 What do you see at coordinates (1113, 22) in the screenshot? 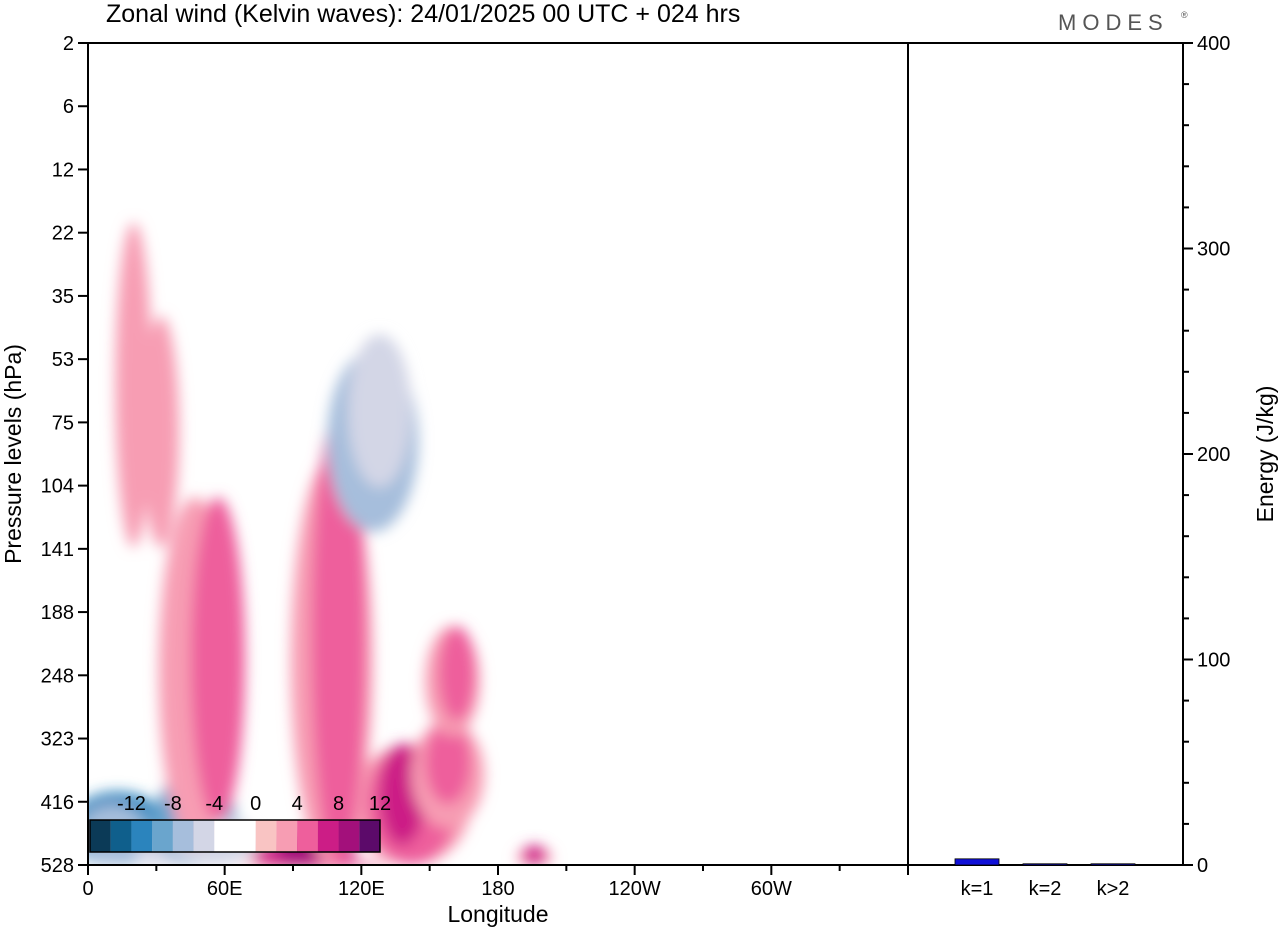
I see `brand-logo: MODES` at bounding box center [1113, 22].